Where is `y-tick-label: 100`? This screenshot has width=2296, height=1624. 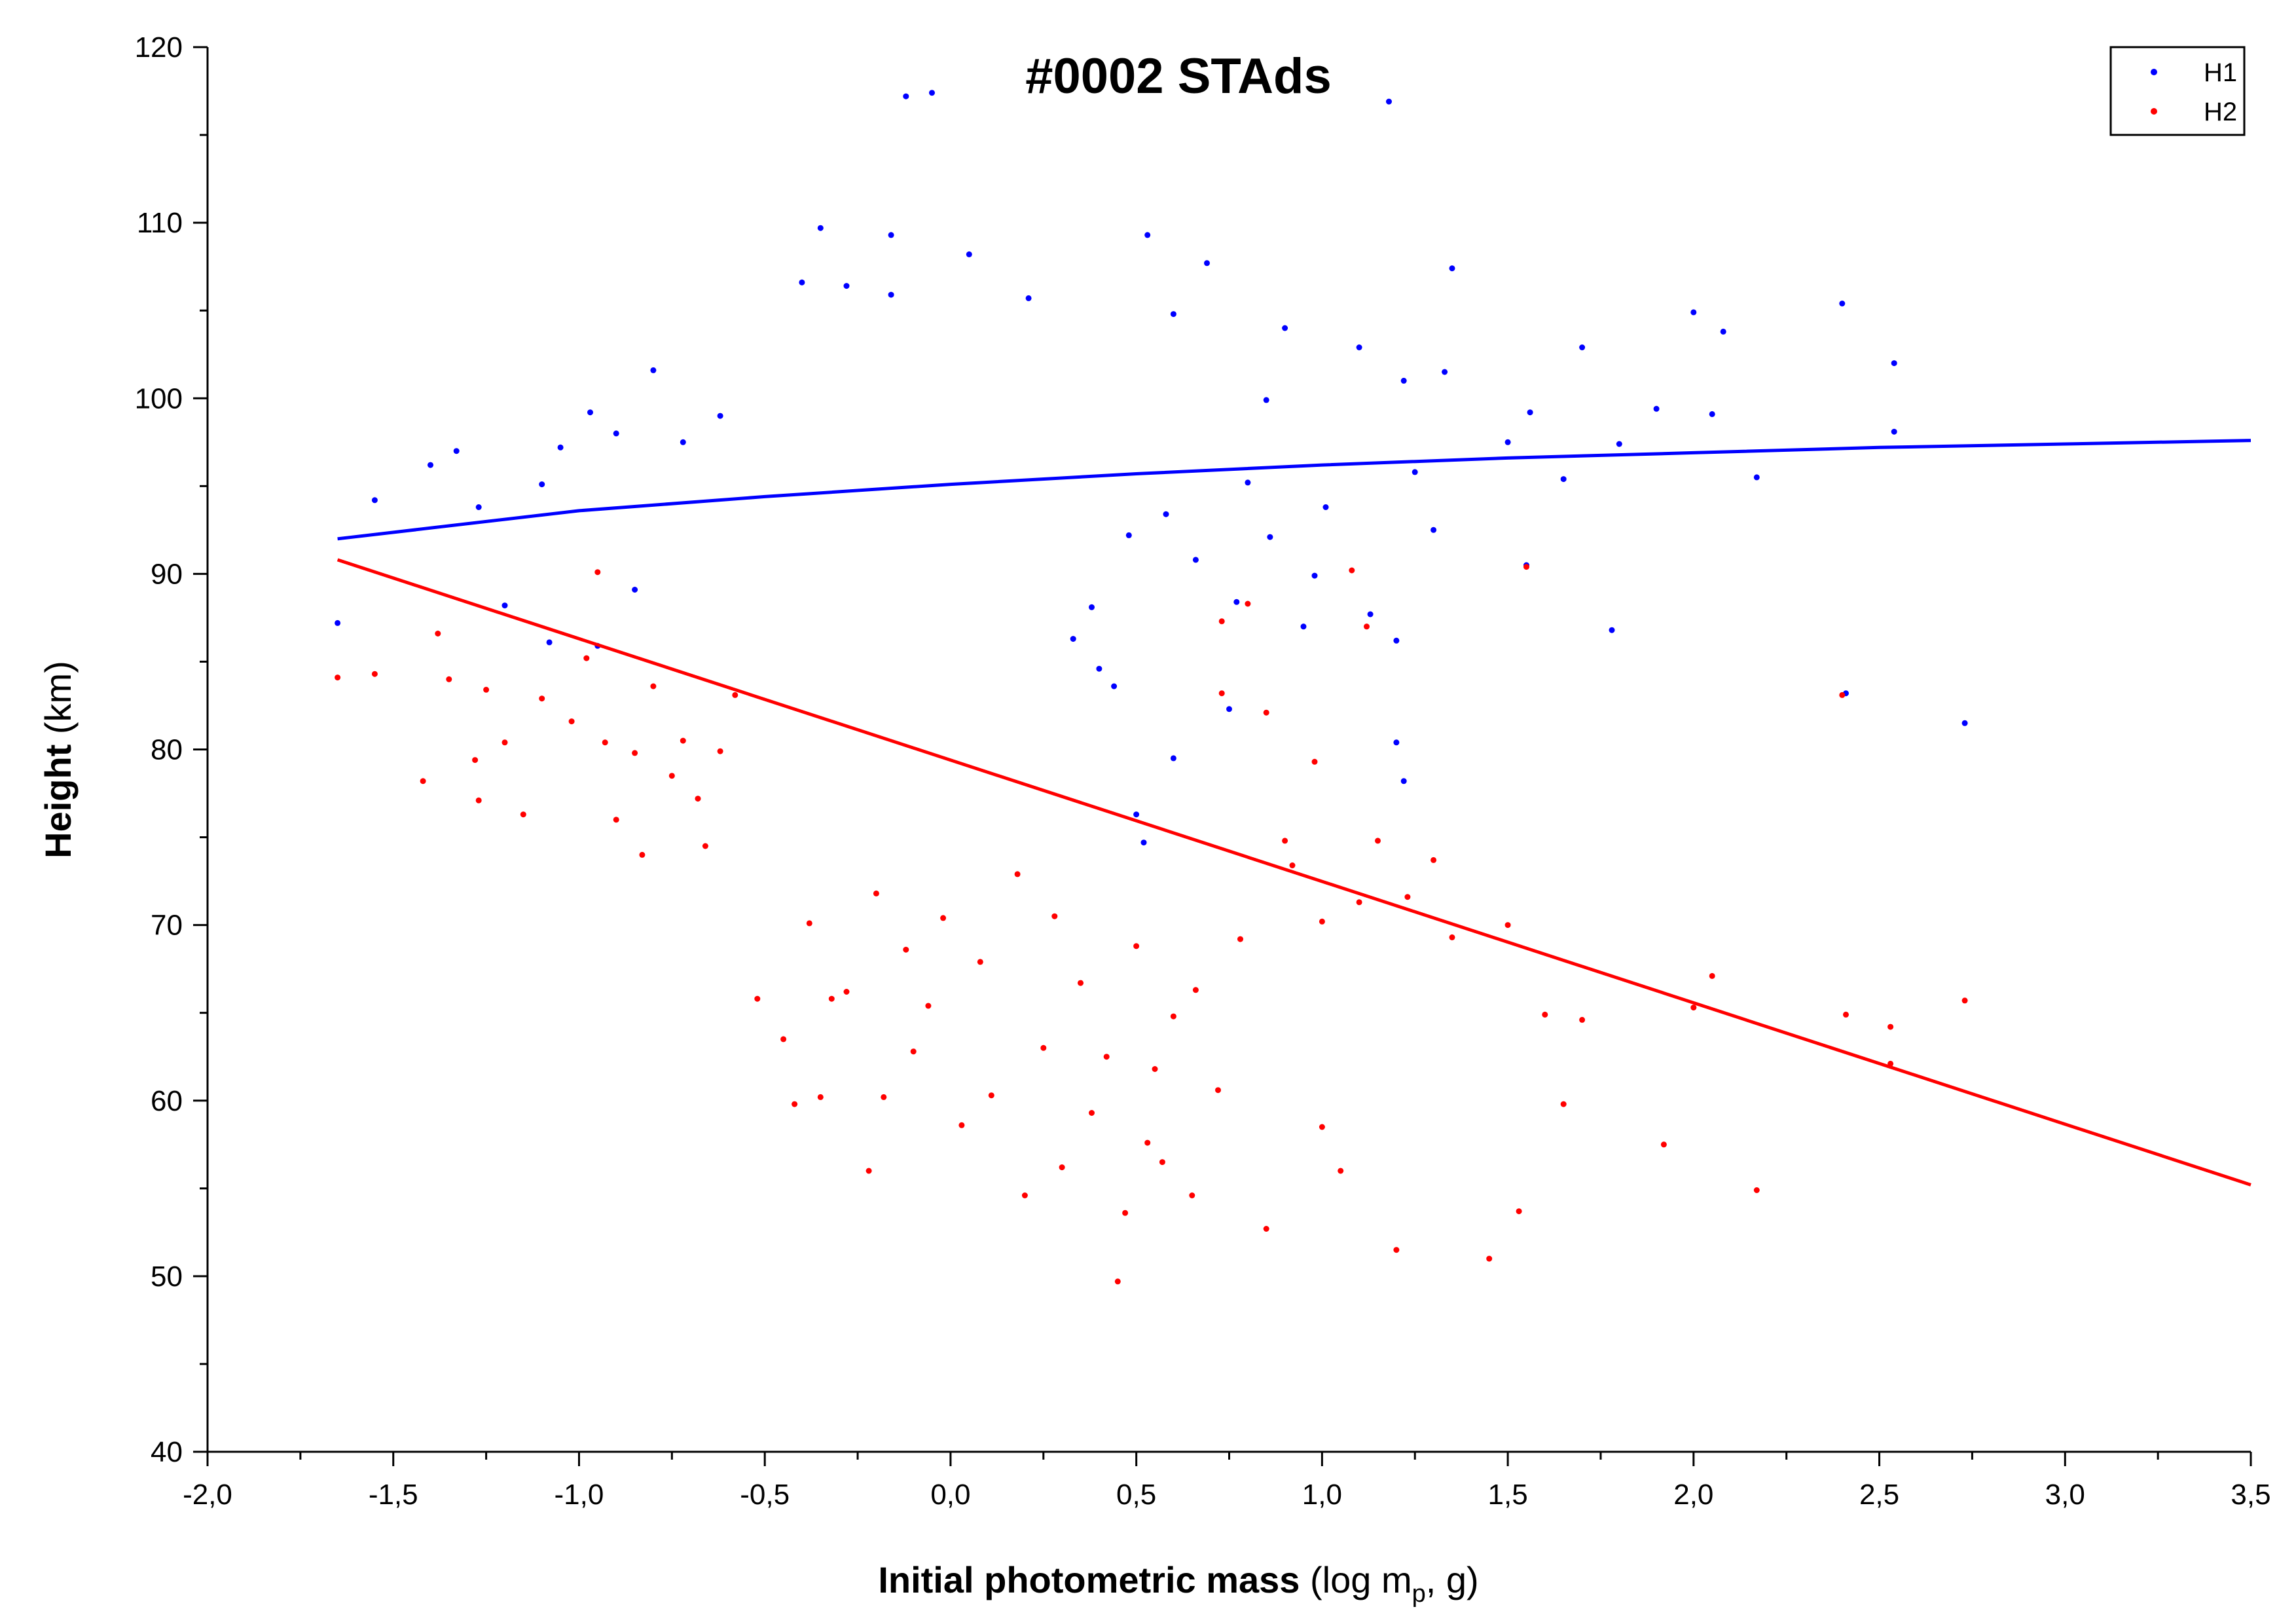 y-tick-label: 100 is located at coordinates (159, 398).